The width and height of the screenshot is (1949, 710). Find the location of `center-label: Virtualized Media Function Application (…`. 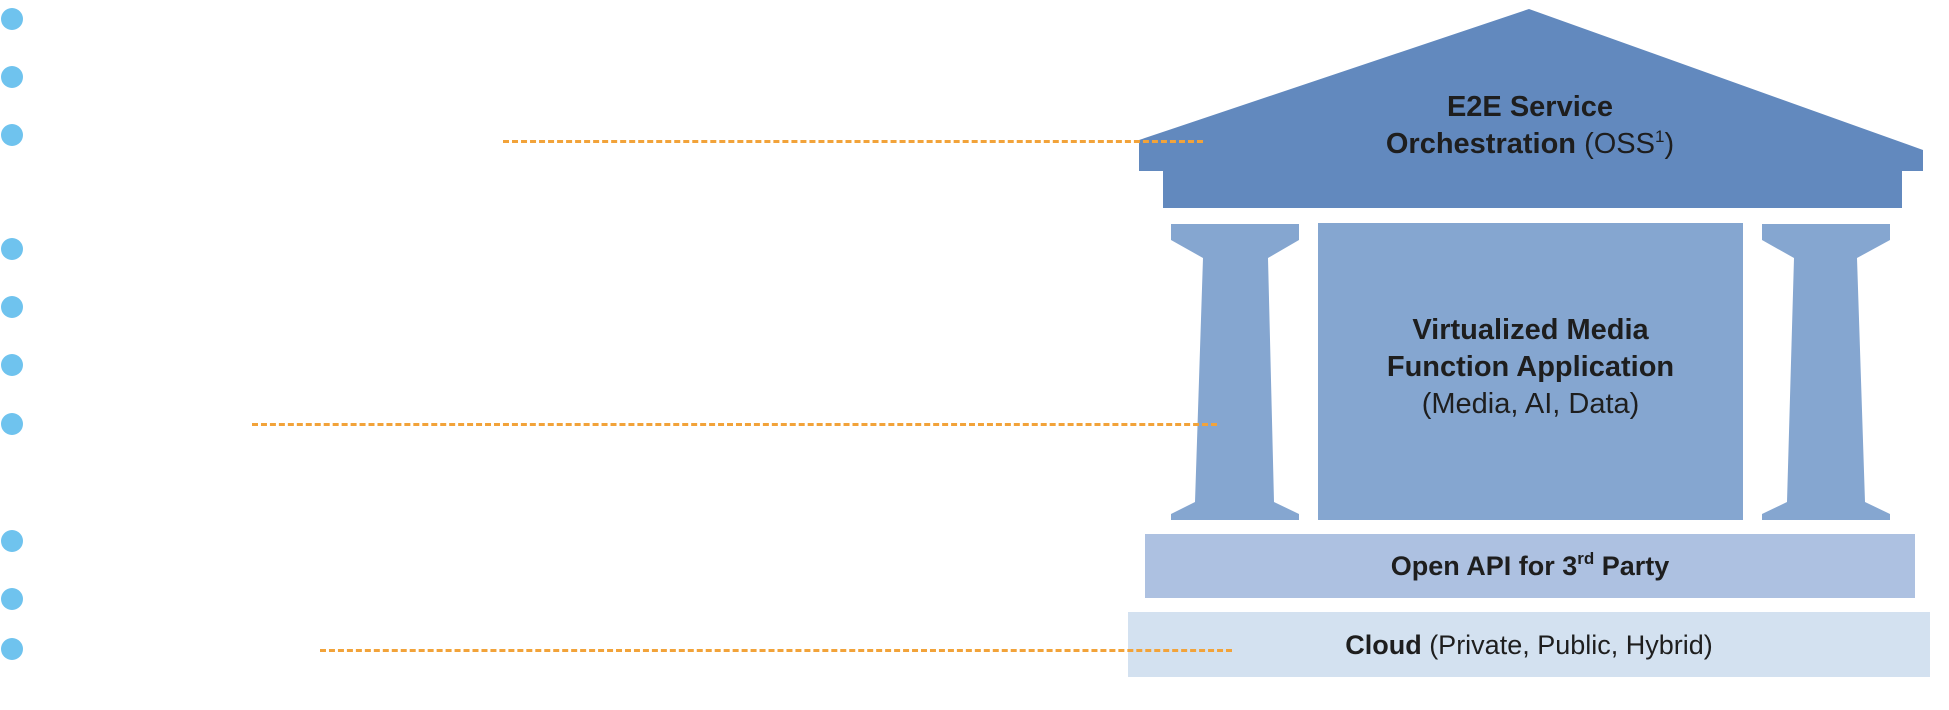

center-label: Virtualized Media Function Application (… is located at coordinates (1530, 367).